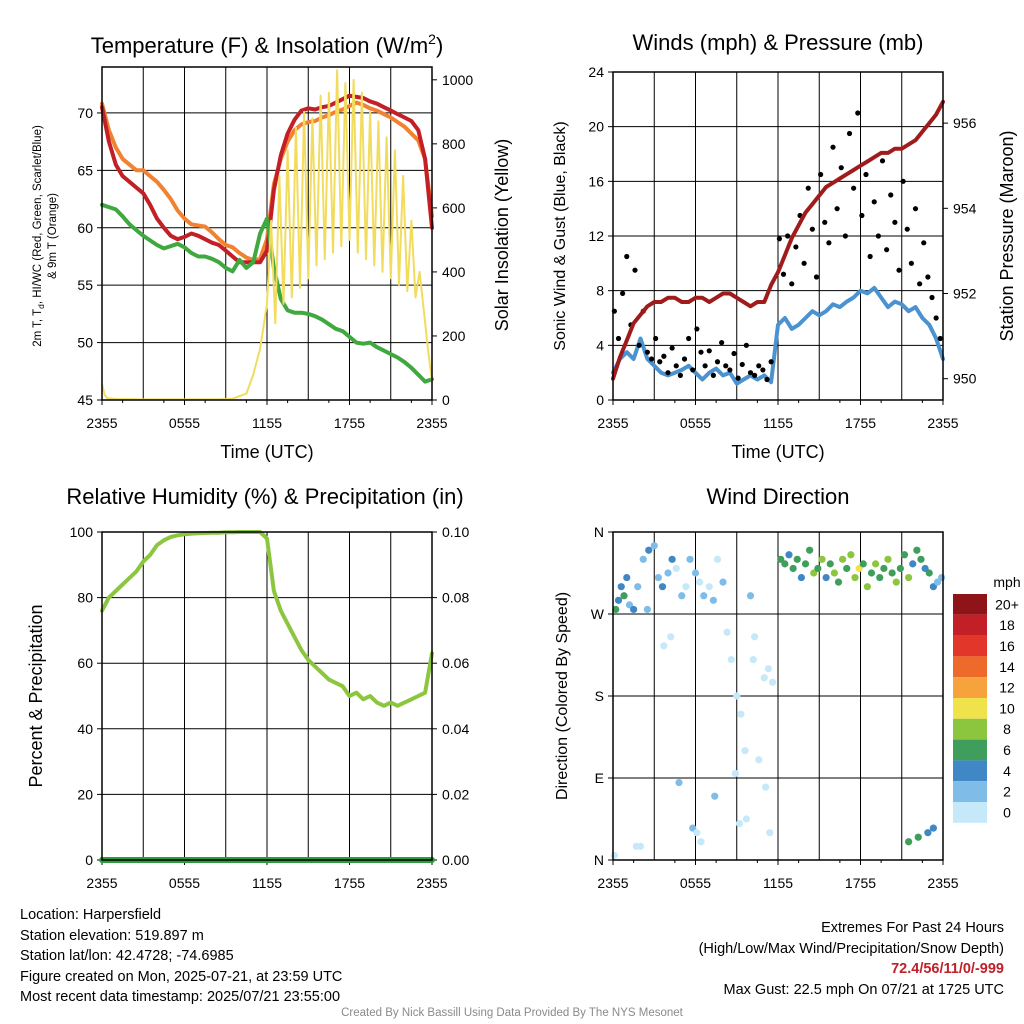  Describe the element at coordinates (454, 336) in the screenshot. I see `y2-tick-label: 200` at that location.